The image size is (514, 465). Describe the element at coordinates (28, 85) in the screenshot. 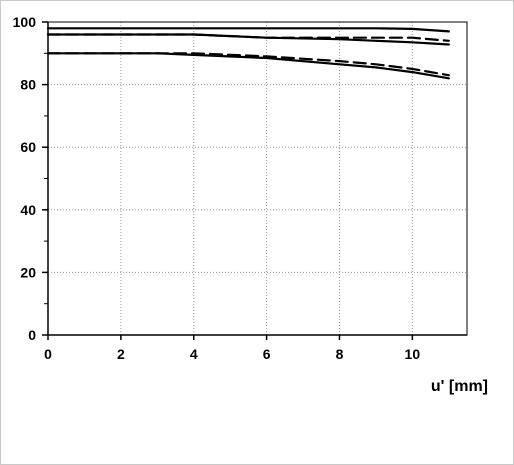

I see `y-tick-label: 80` at that location.